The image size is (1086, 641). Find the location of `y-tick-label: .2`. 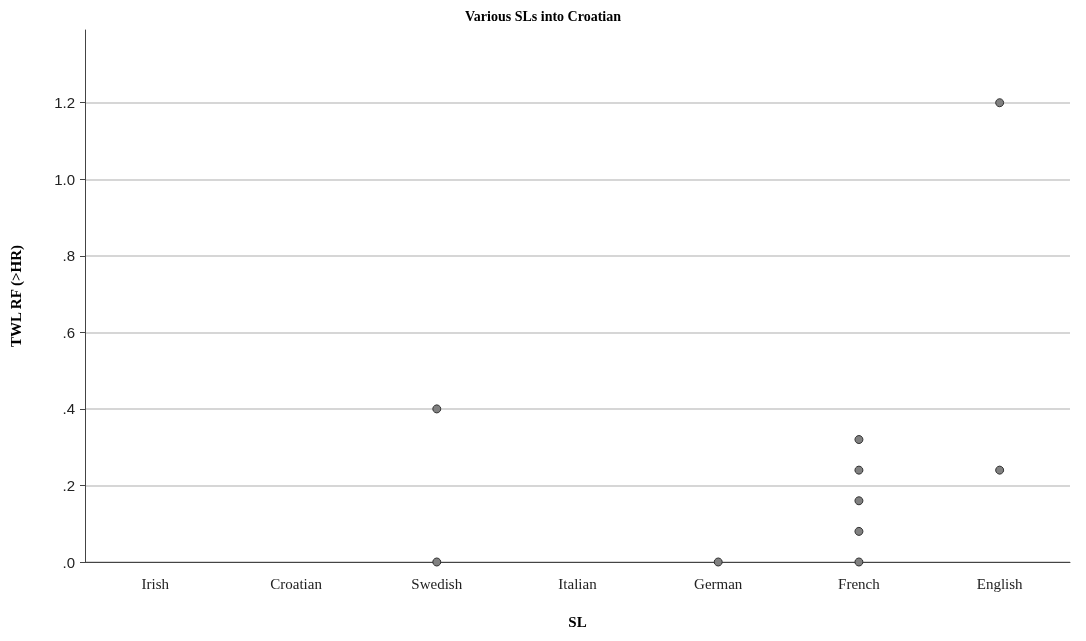

y-tick-label: .2 is located at coordinates (68, 485).